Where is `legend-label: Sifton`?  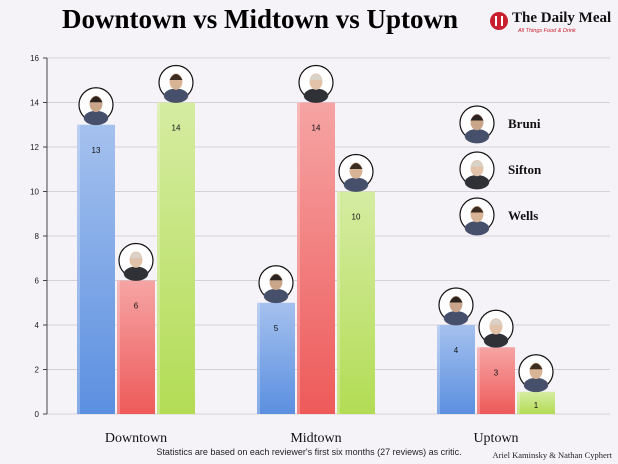 legend-label: Sifton is located at coordinates (525, 169).